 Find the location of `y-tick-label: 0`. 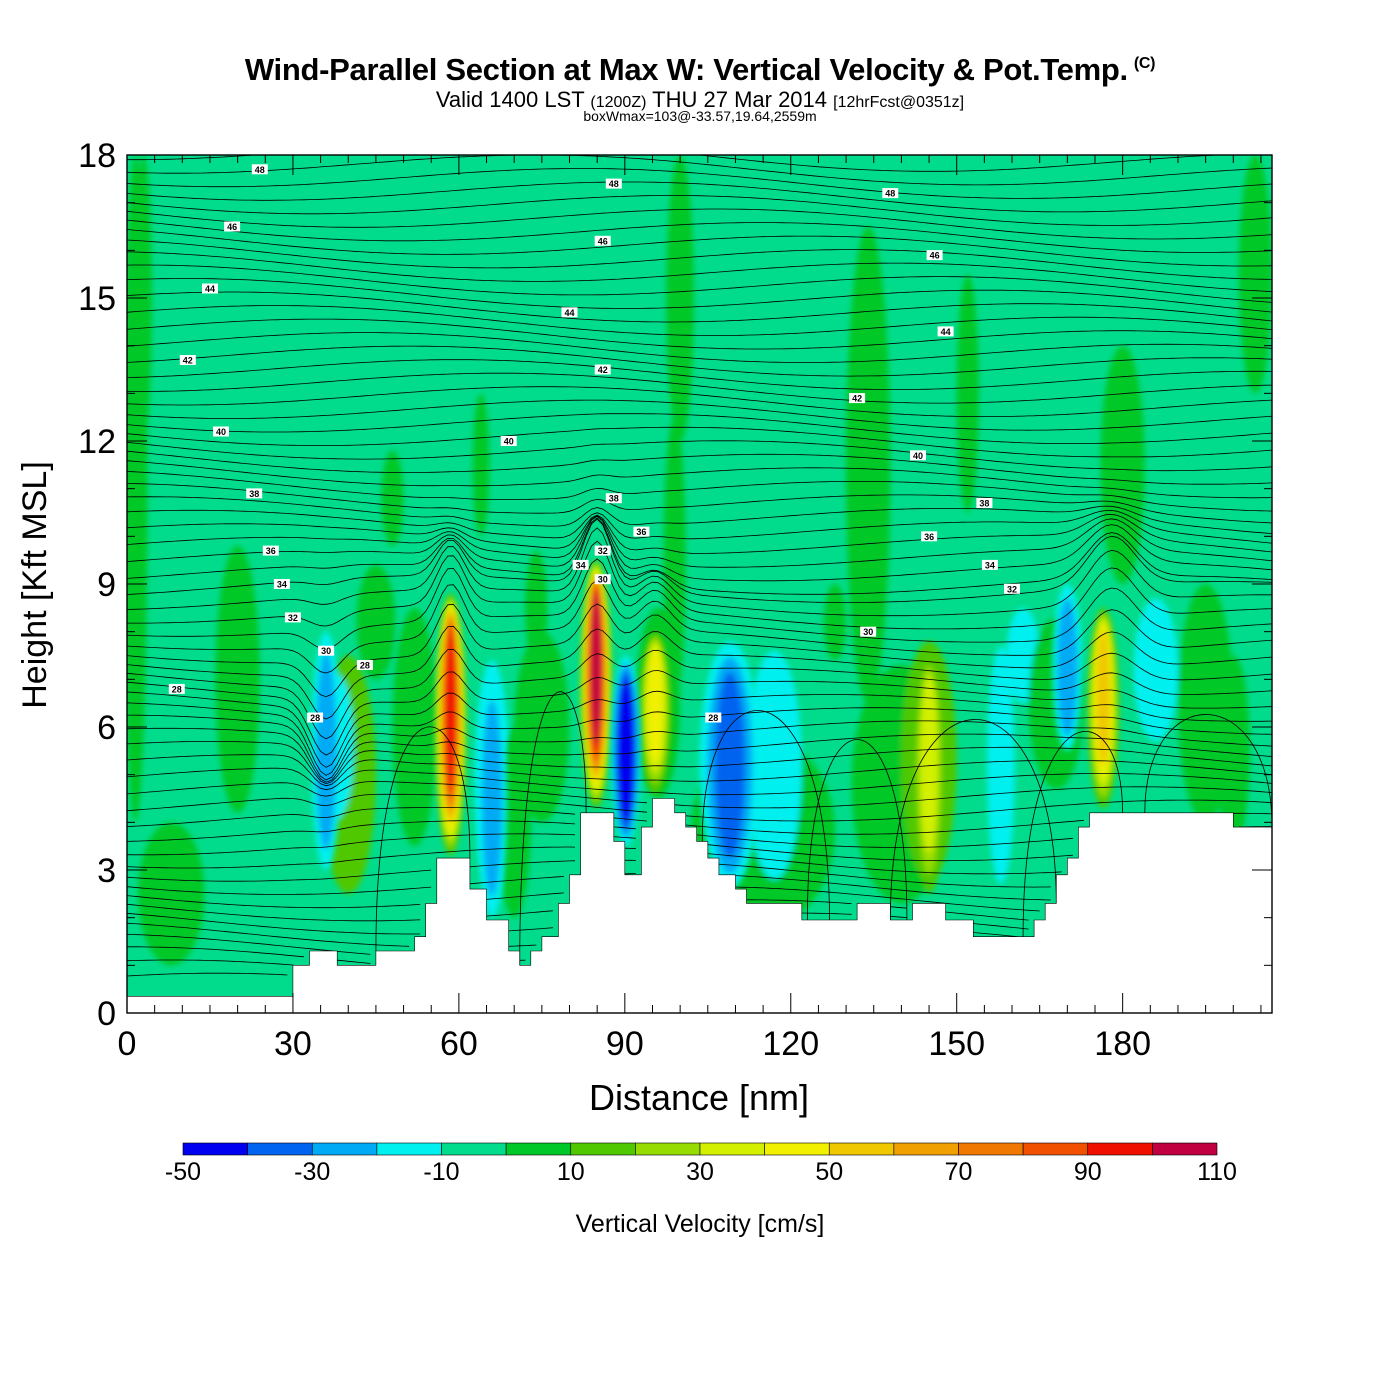

y-tick-label: 0 is located at coordinates (106, 1014).